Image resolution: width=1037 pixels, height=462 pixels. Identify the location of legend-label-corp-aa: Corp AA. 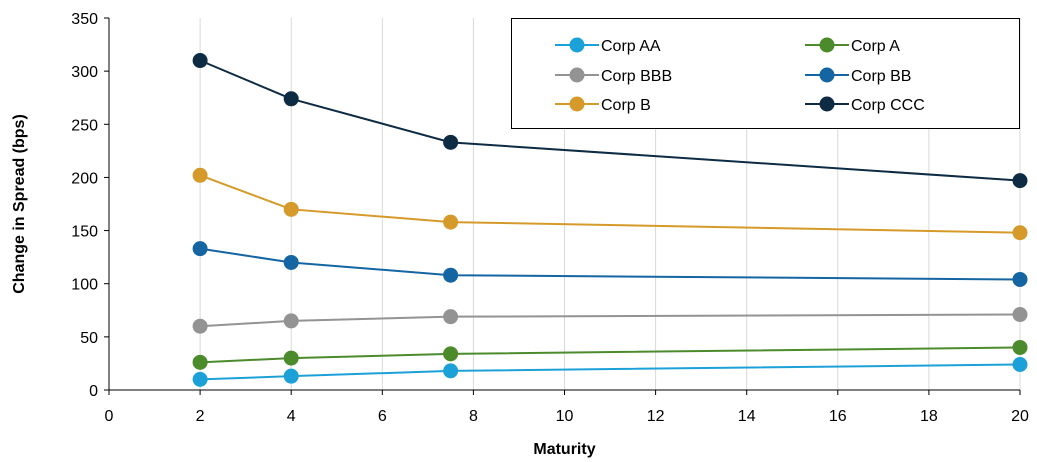
(631, 46).